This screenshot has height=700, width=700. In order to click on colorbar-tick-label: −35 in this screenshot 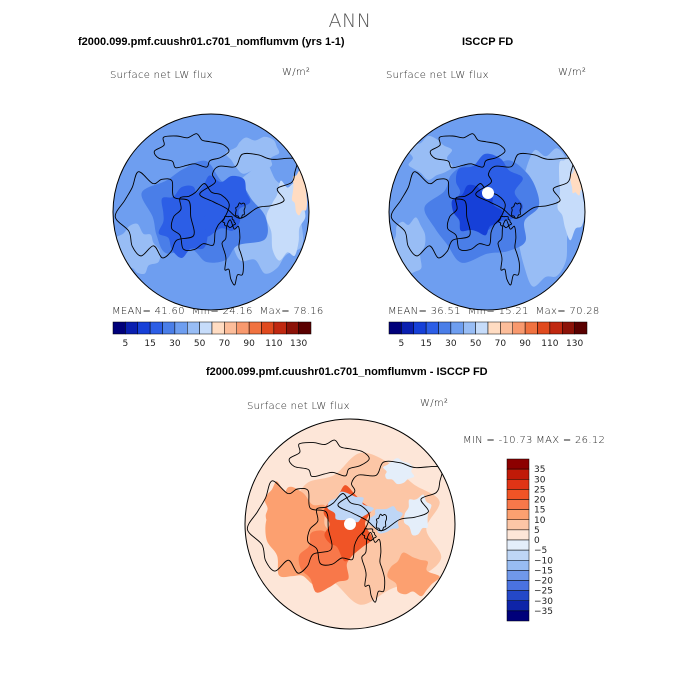, I will do `click(543, 612)`.